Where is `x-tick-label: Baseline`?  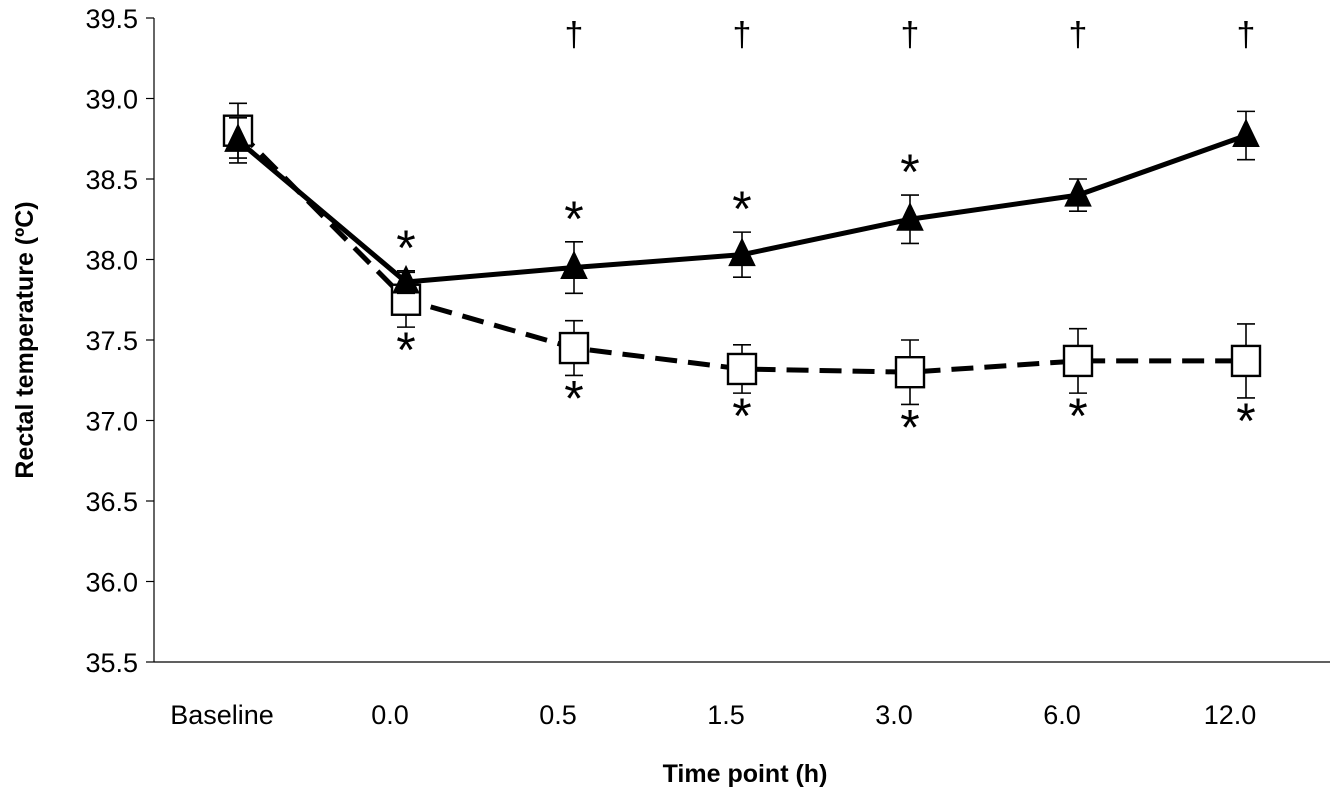
x-tick-label: Baseline is located at coordinates (222, 715).